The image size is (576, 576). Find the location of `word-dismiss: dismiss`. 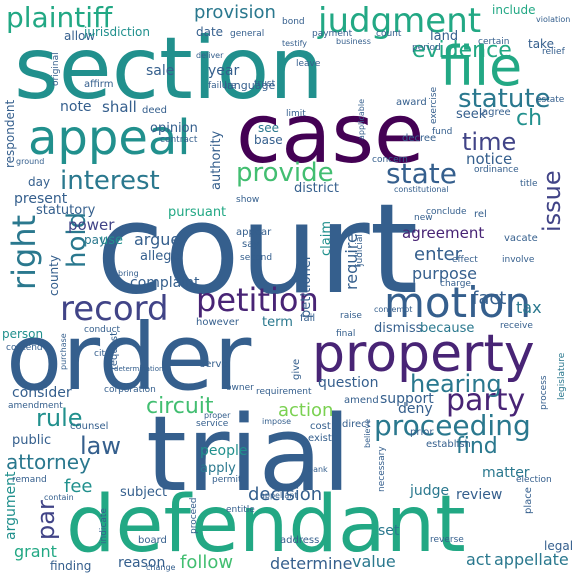

word-dismiss: dismiss is located at coordinates (398, 328).